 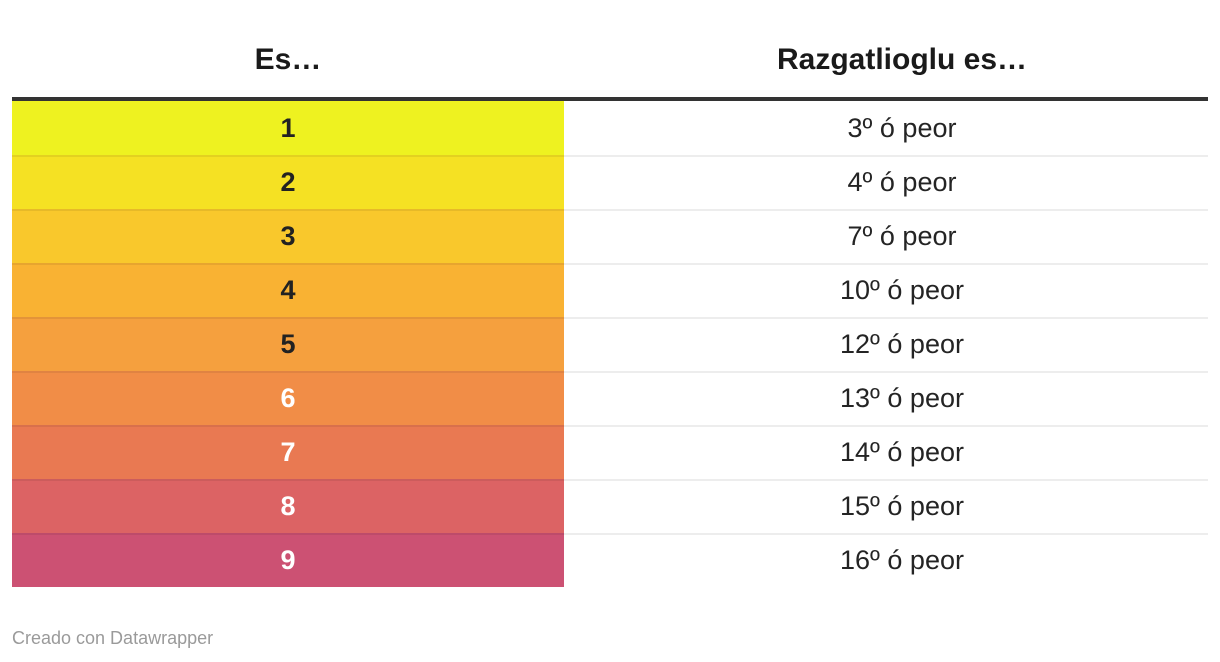 What do you see at coordinates (886, 560) in the screenshot?
I see `razgatlioglu-result-cell: 16º ó peor` at bounding box center [886, 560].